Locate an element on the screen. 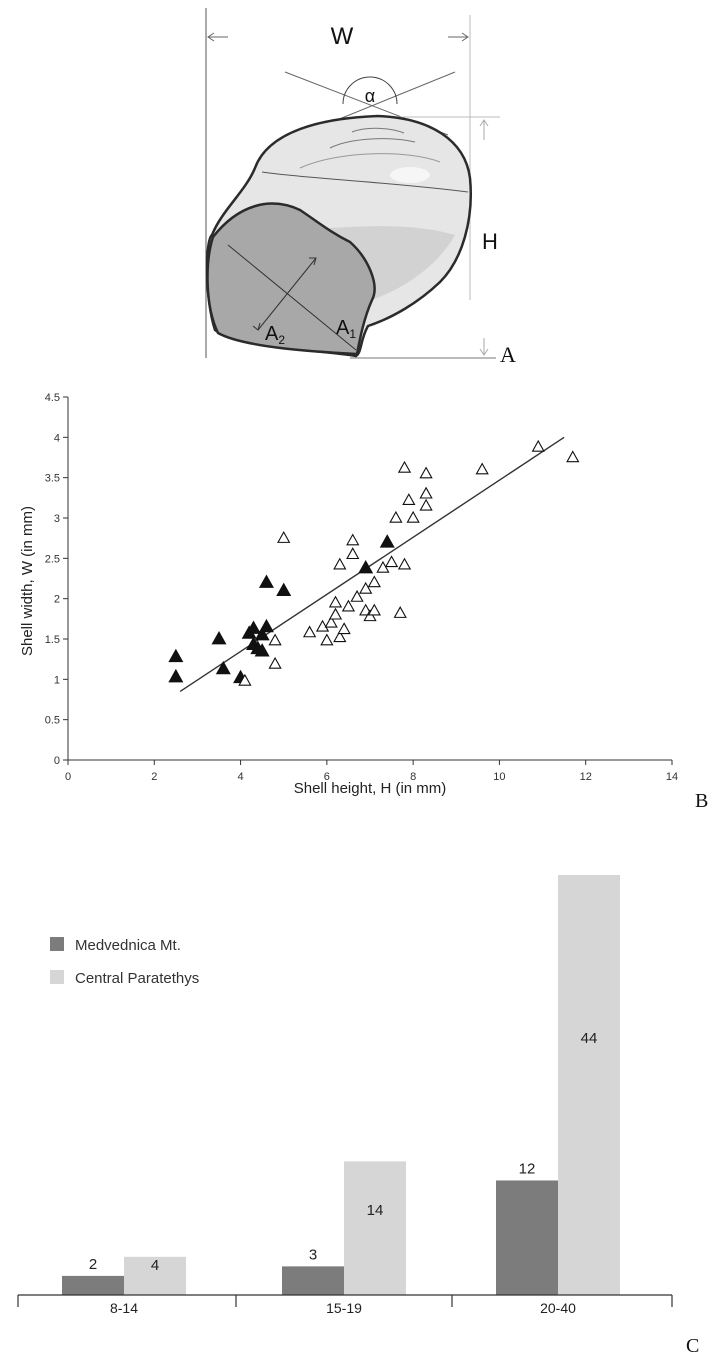  scatter-x-tick-label: 14 is located at coordinates (672, 777).